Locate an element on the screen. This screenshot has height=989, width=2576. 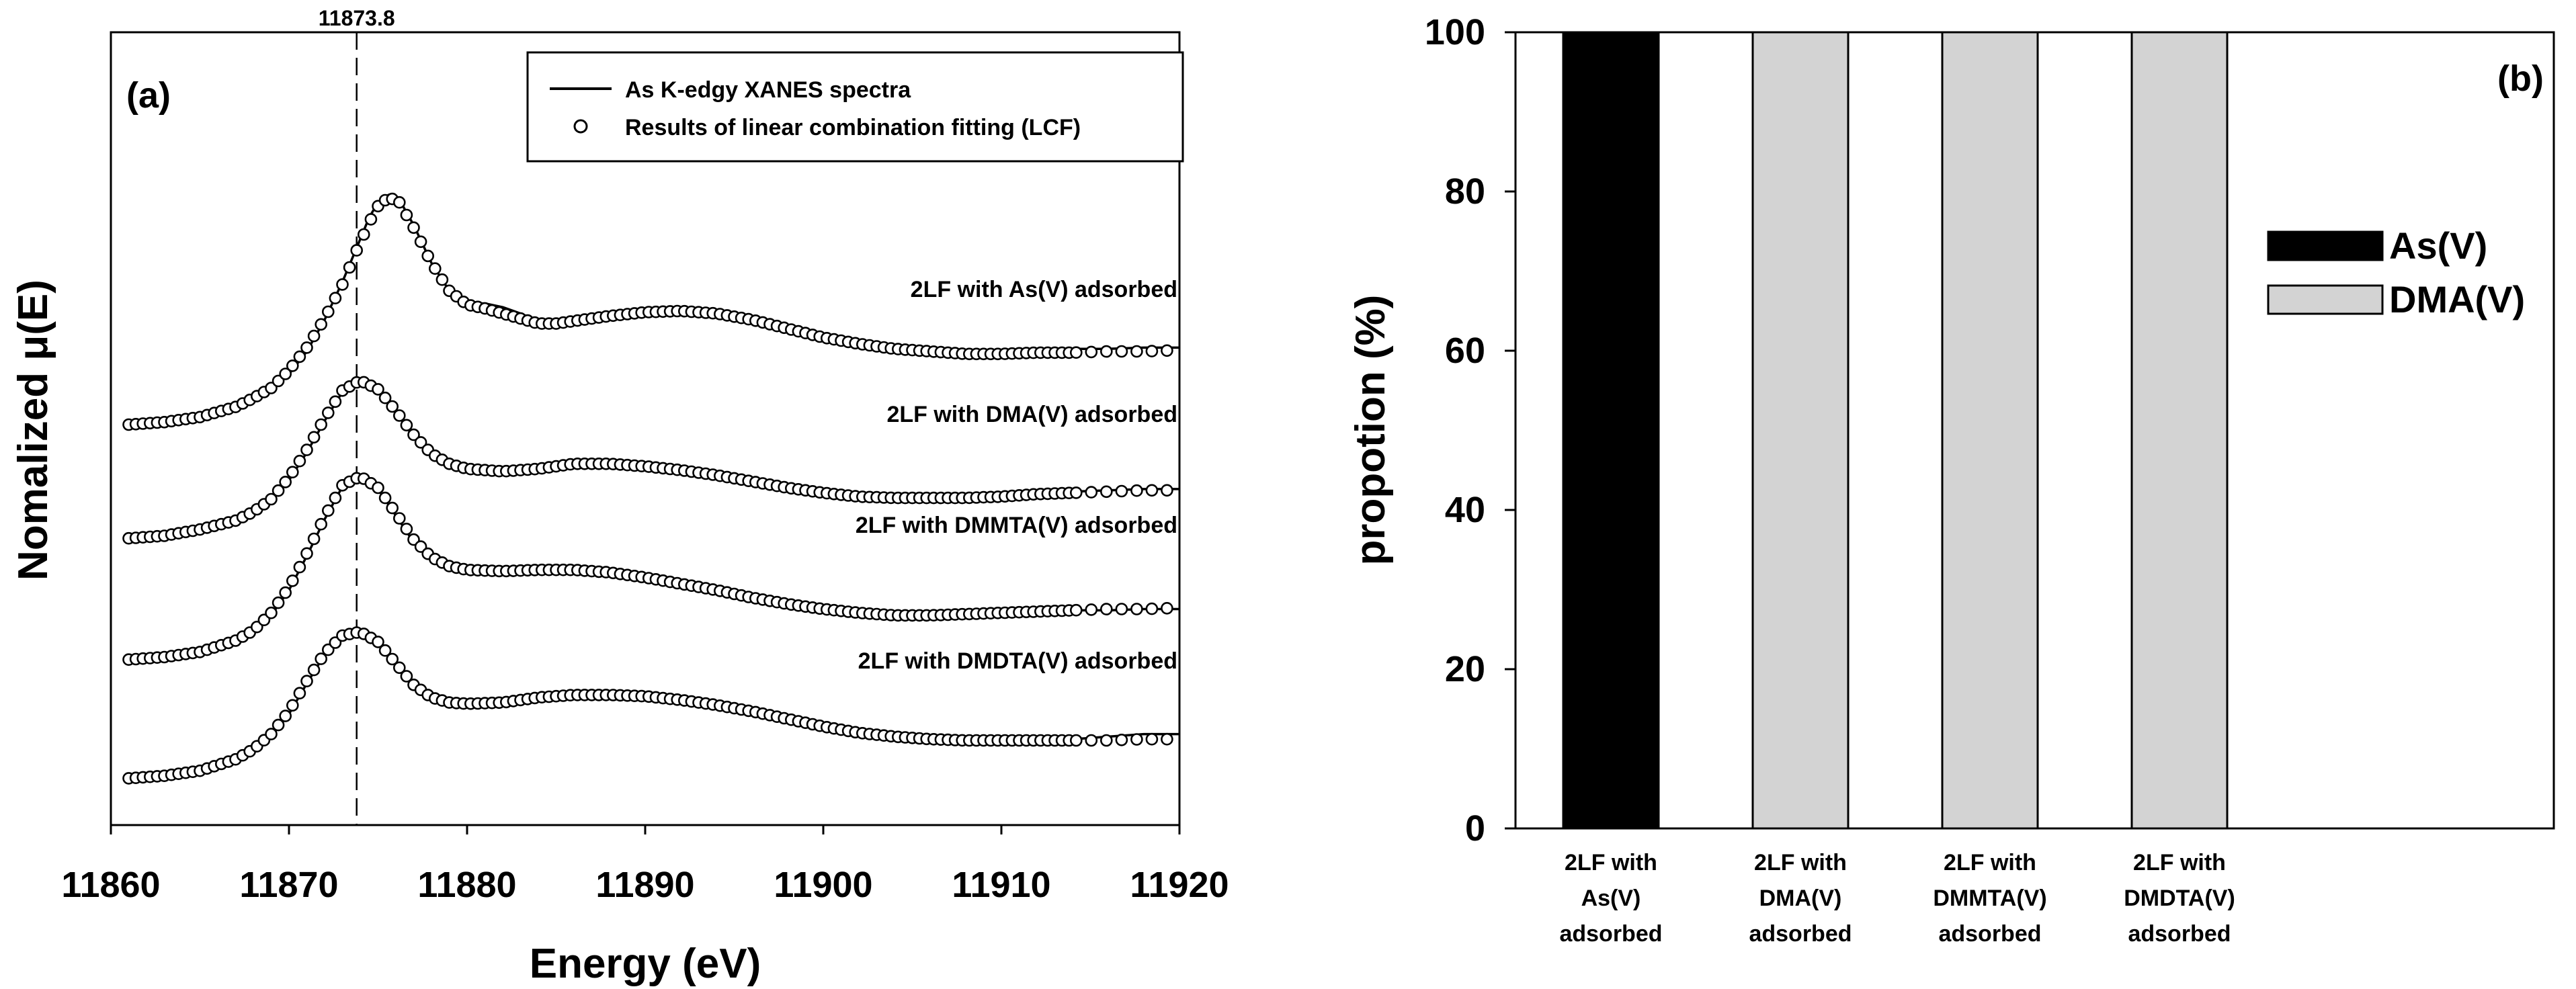
curve-label-dmav: 2LF with DMA(V) adsorbed is located at coordinates (1031, 414).